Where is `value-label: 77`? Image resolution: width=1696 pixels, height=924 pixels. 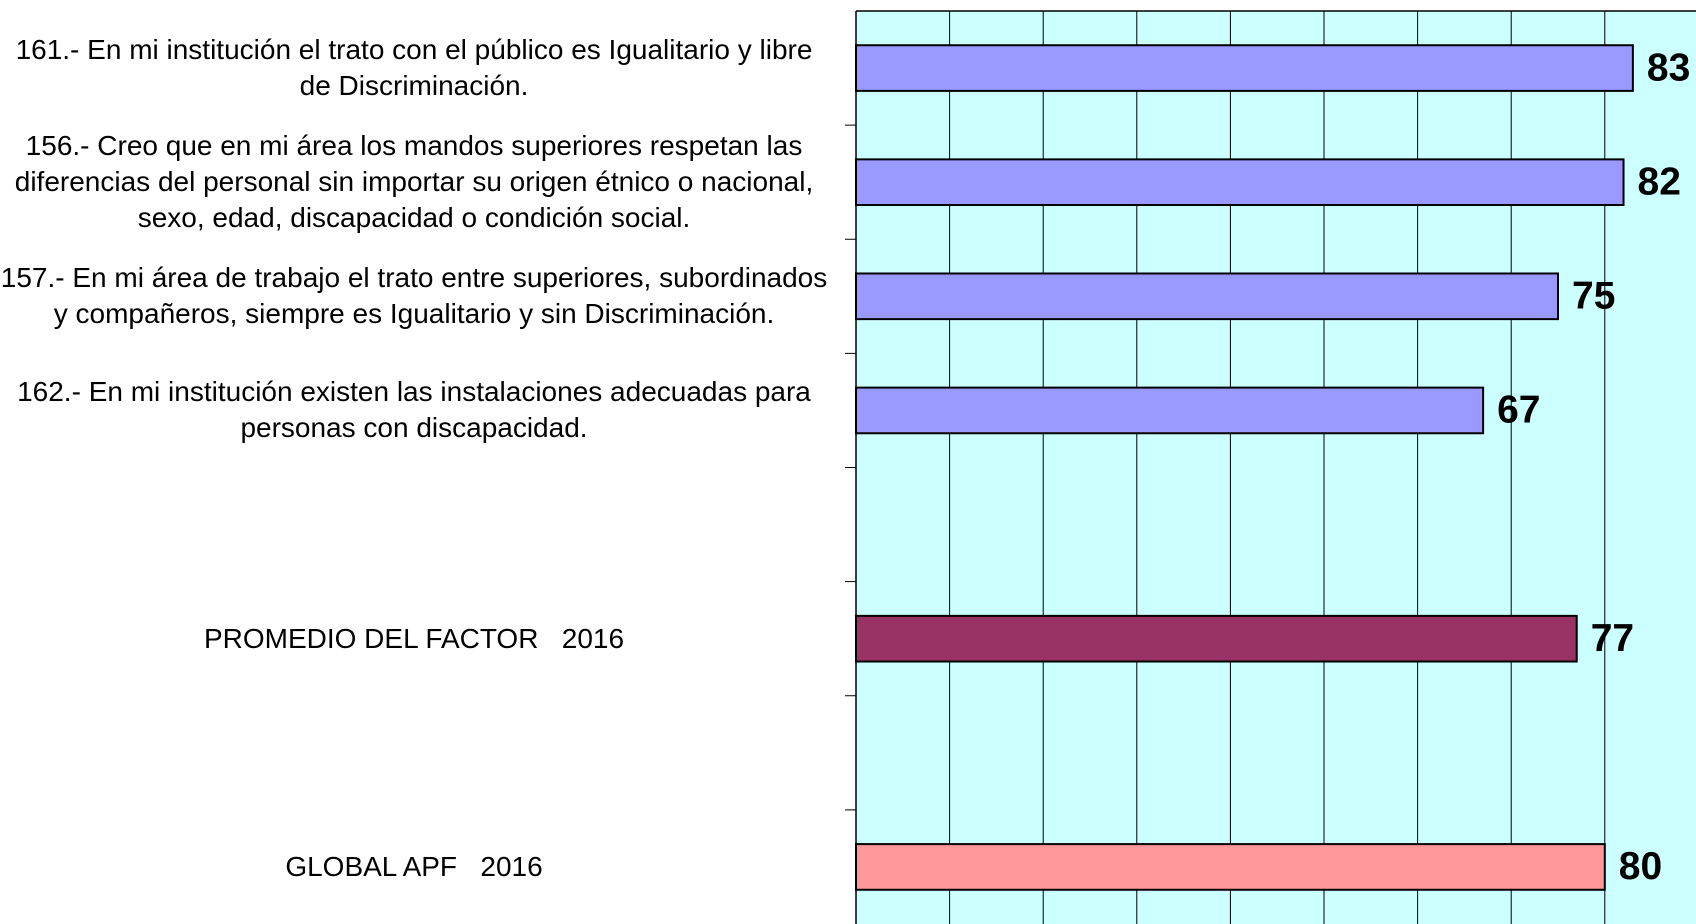 value-label: 77 is located at coordinates (1612, 638).